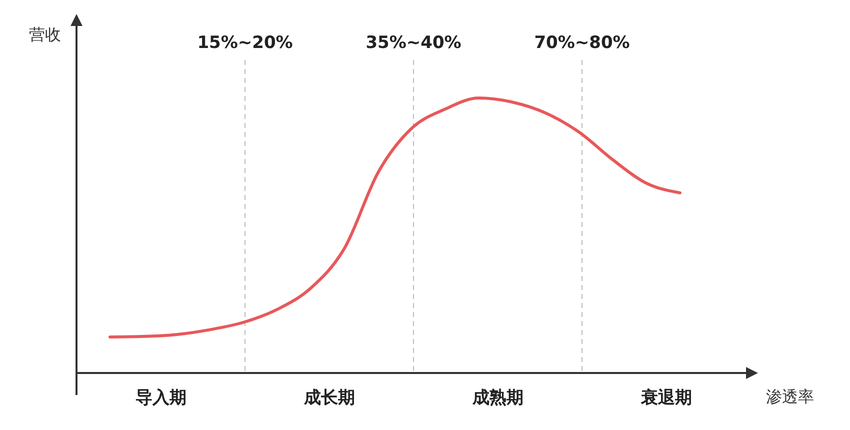 The height and width of the screenshot is (430, 850). I want to click on text: 15%~20%, so click(245, 43).